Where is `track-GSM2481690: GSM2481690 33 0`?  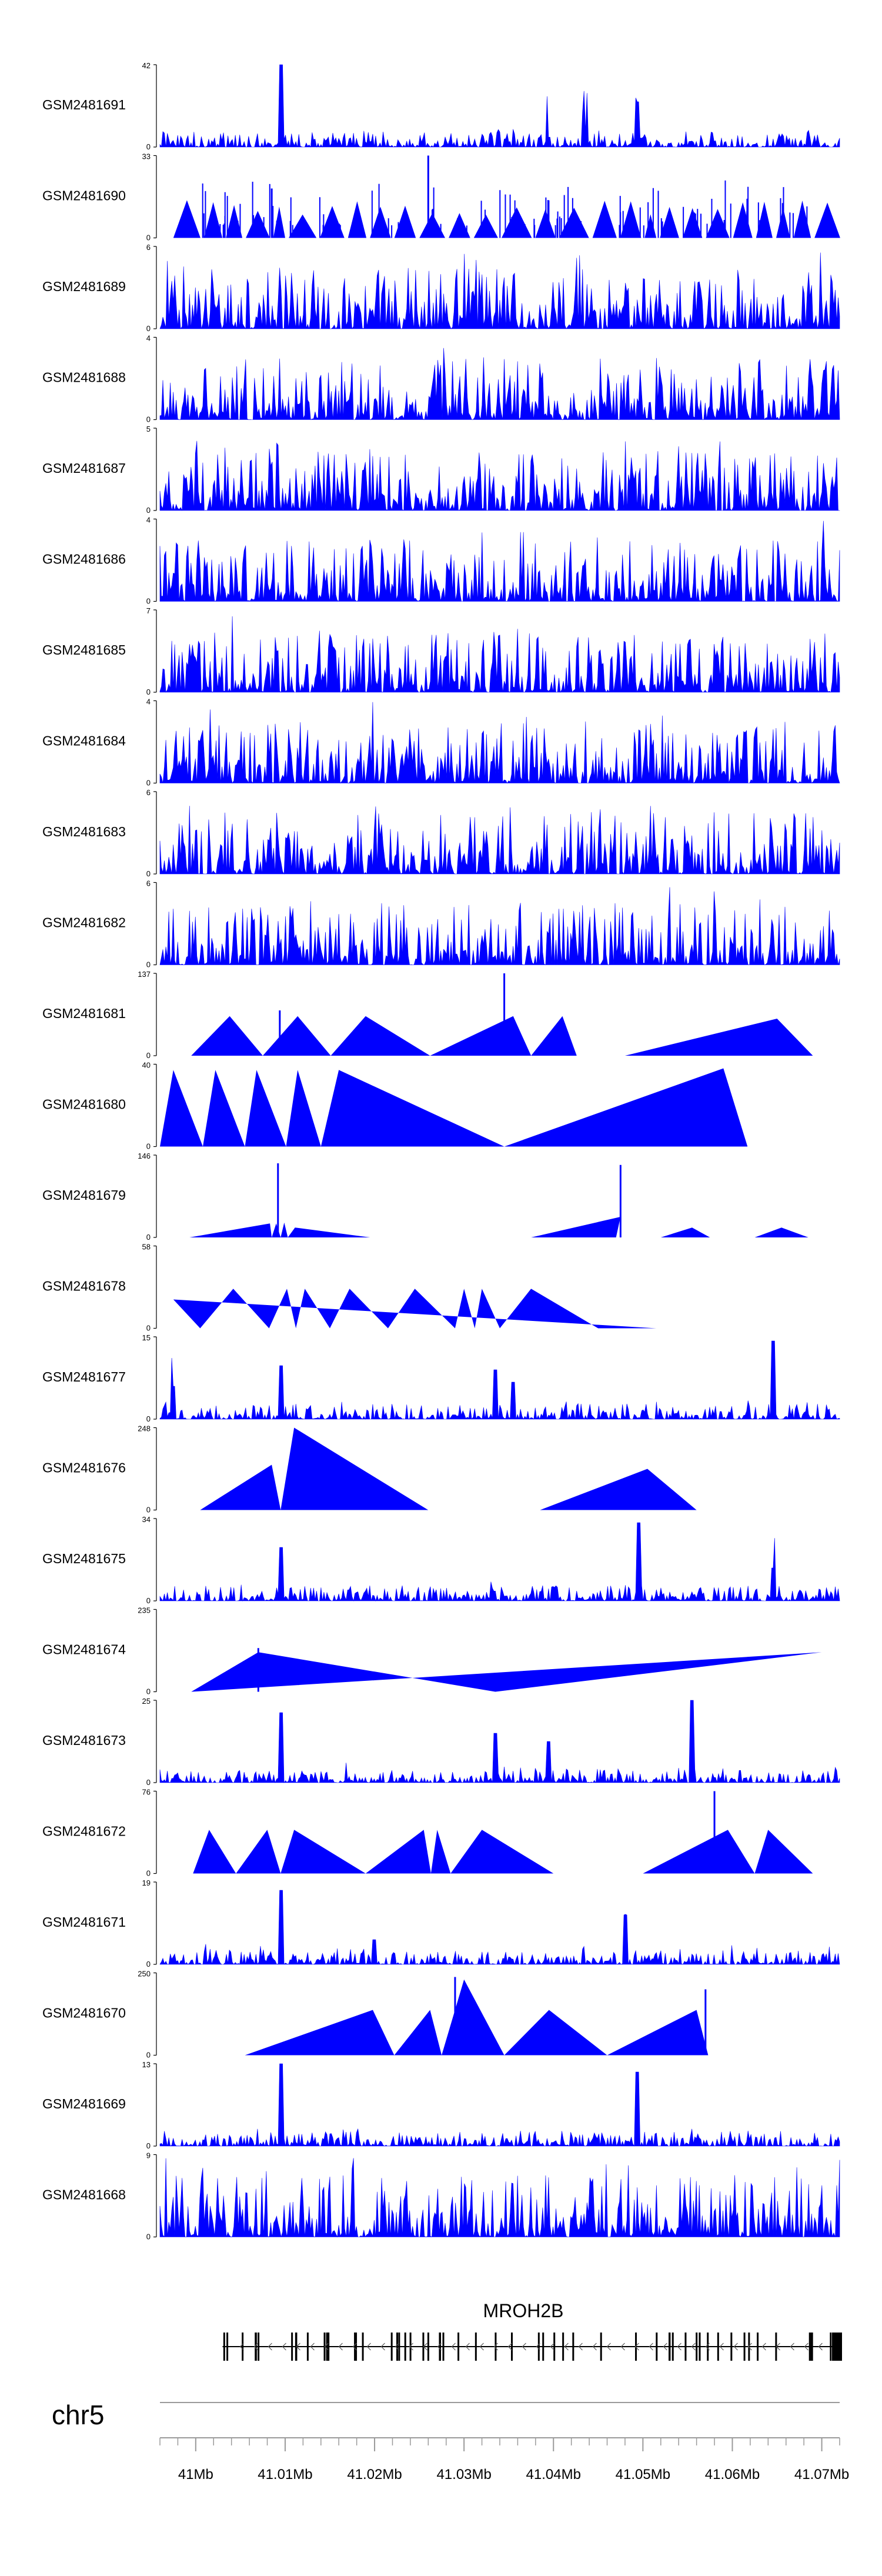 track-GSM2481690: GSM2481690 33 0 is located at coordinates (441, 197).